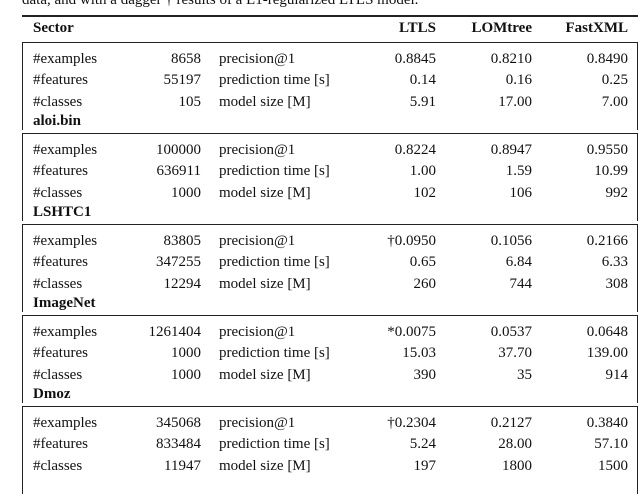 The height and width of the screenshot is (494, 640). Describe the element at coordinates (422, 262) in the screenshot. I see `cell: 0.65` at that location.